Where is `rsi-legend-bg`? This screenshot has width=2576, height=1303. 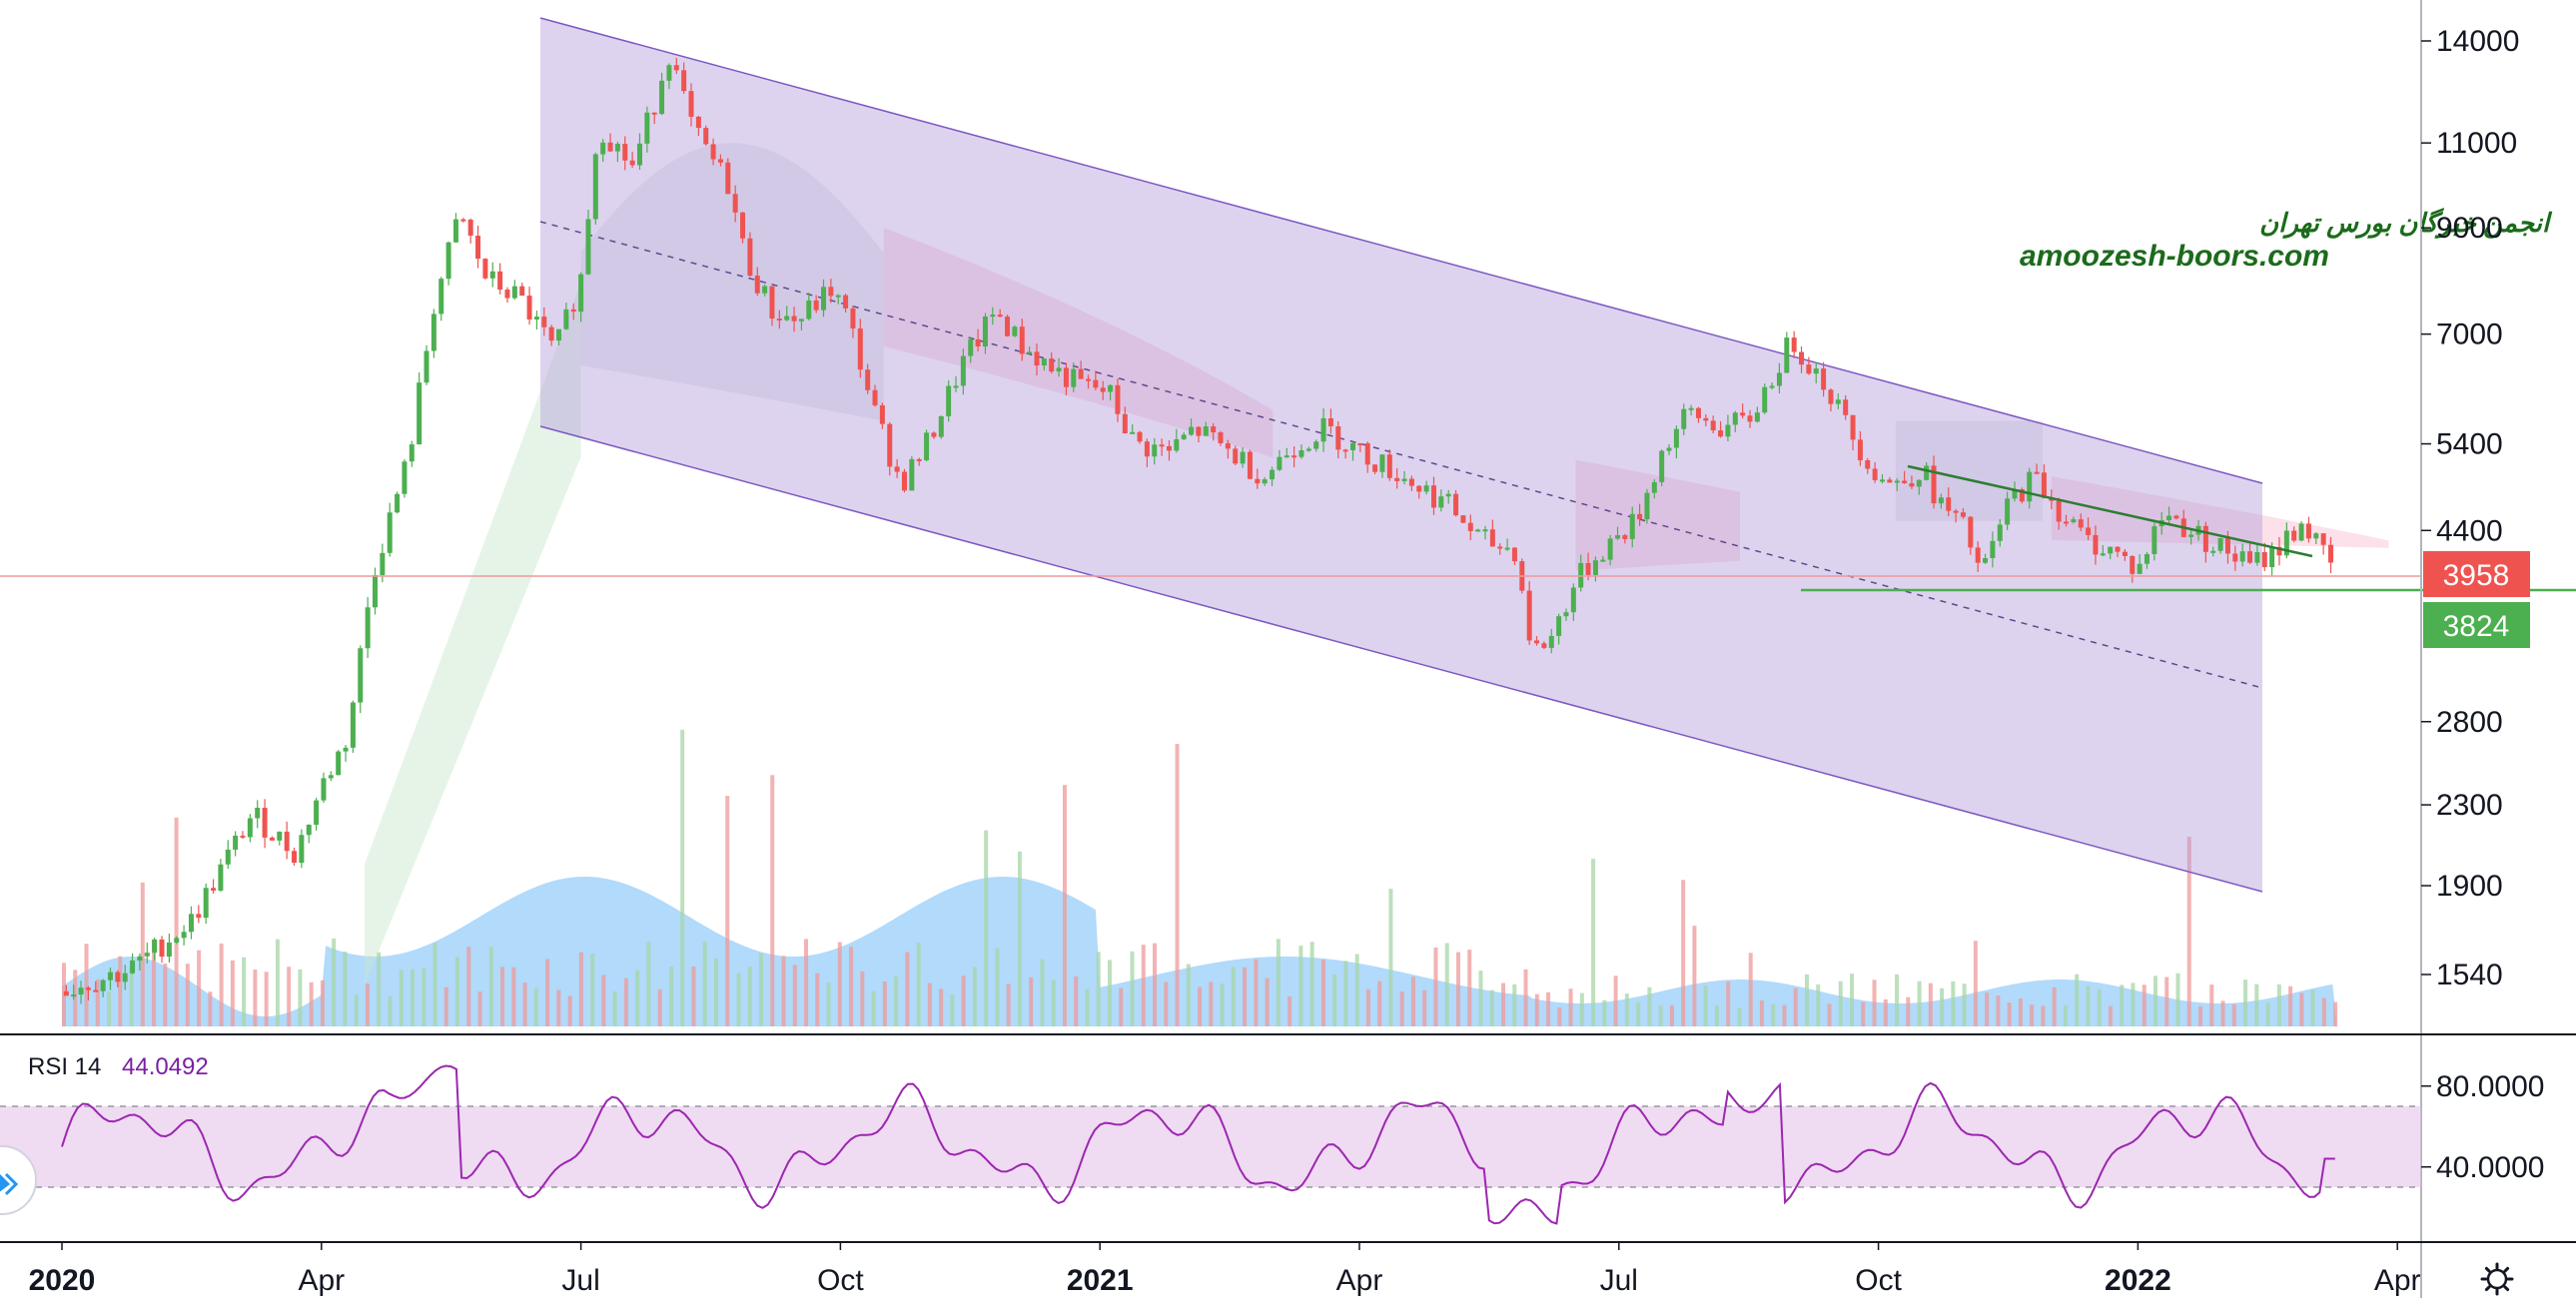 rsi-legend-bg is located at coordinates (115, 1065).